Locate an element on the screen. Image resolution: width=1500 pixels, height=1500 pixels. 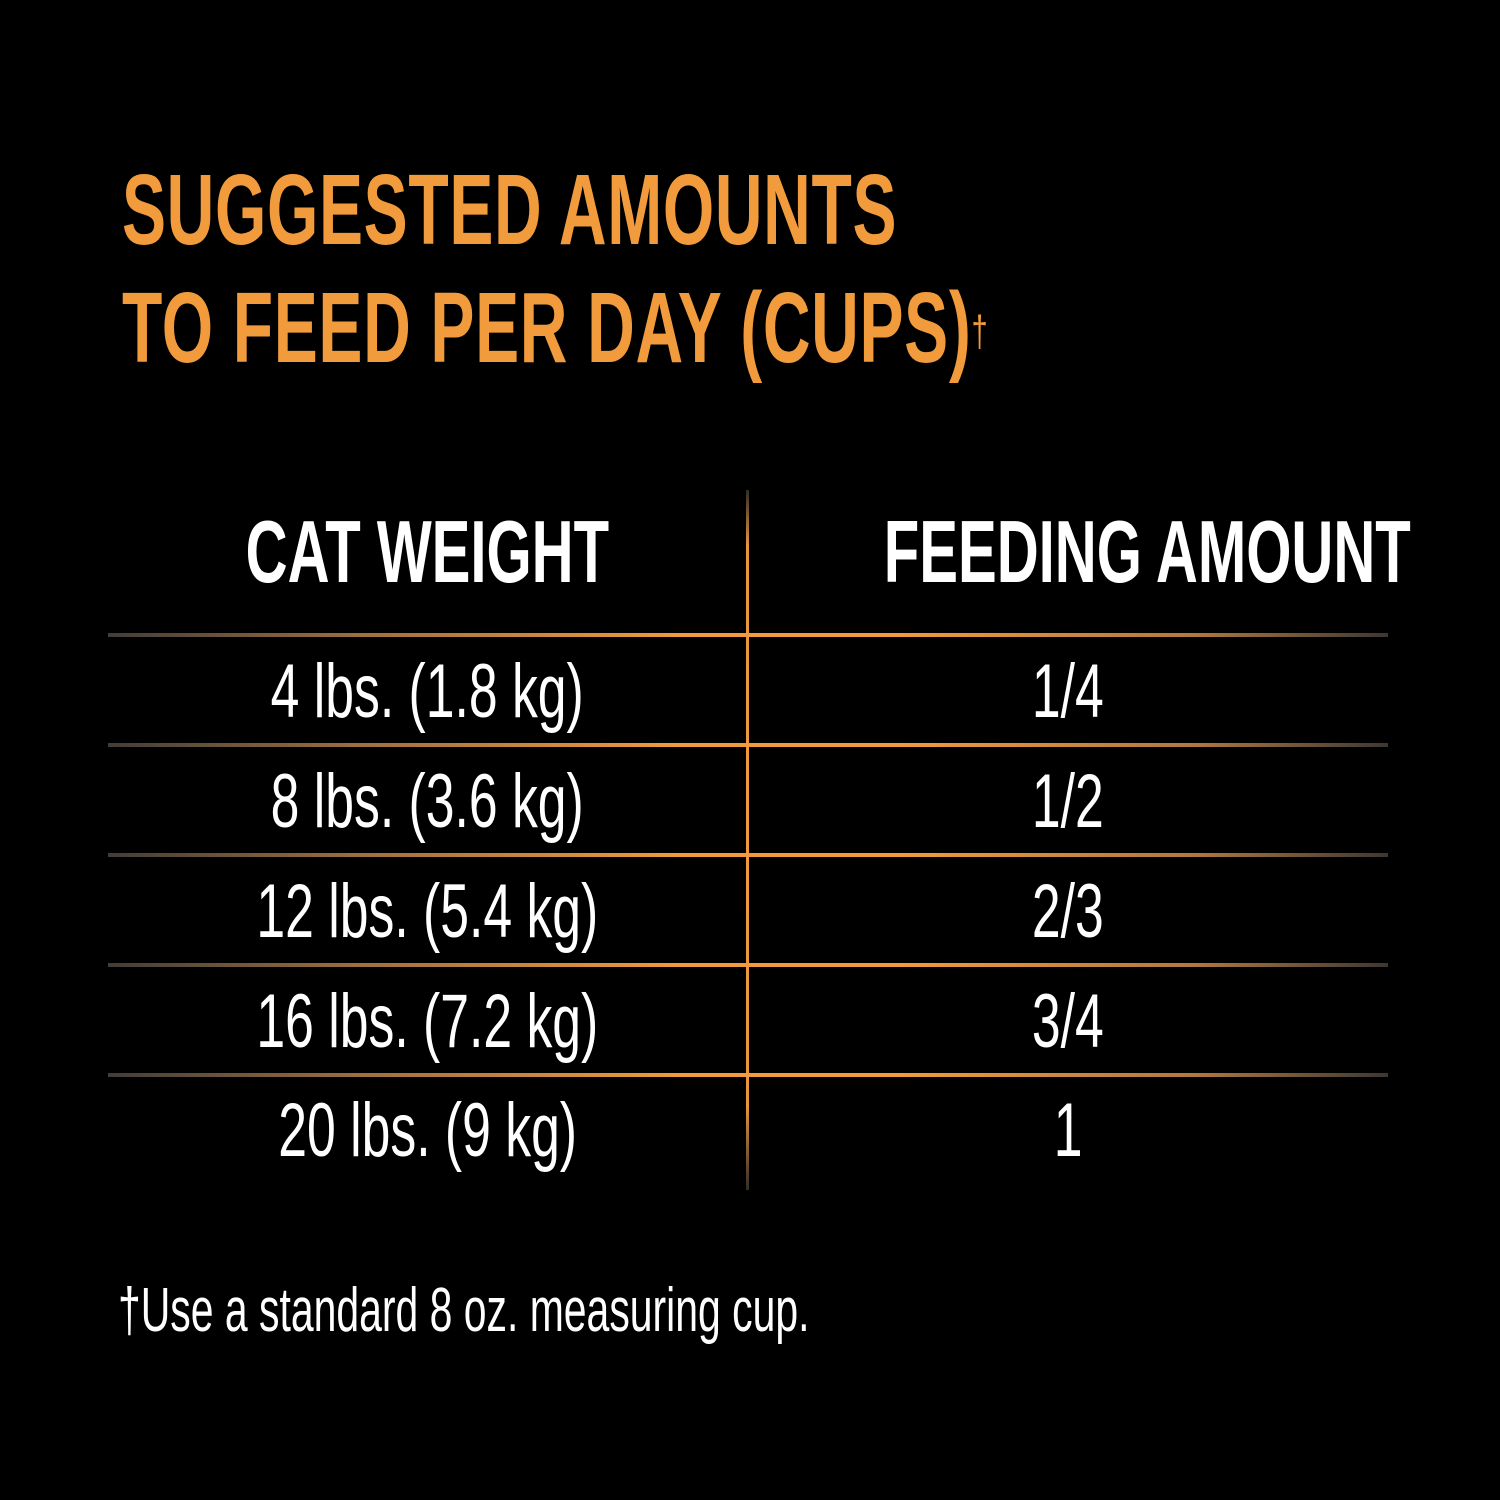
title-text-2-main: TO FEED PER DAY (CUPS) is located at coordinates (547, 328).